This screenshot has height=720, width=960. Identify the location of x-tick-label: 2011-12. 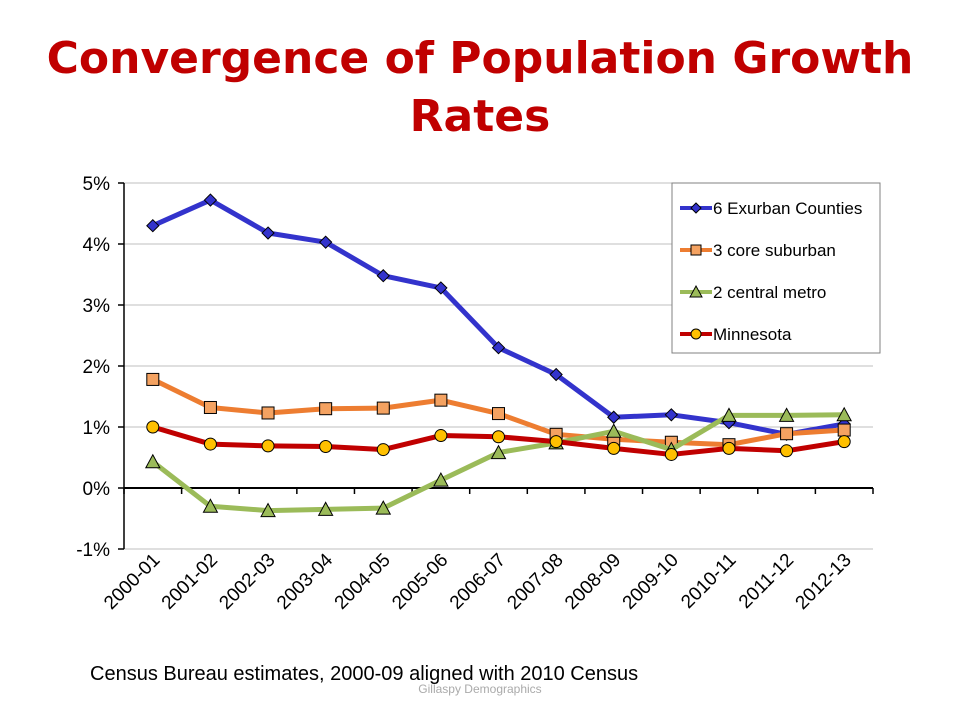
(766, 581).